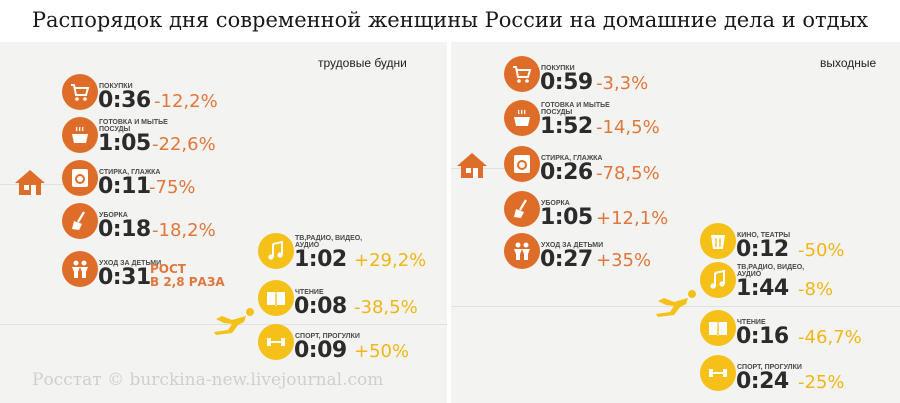 Image resolution: width=900 pixels, height=403 pixels. I want to click on item-time: 1:02, so click(320, 259).